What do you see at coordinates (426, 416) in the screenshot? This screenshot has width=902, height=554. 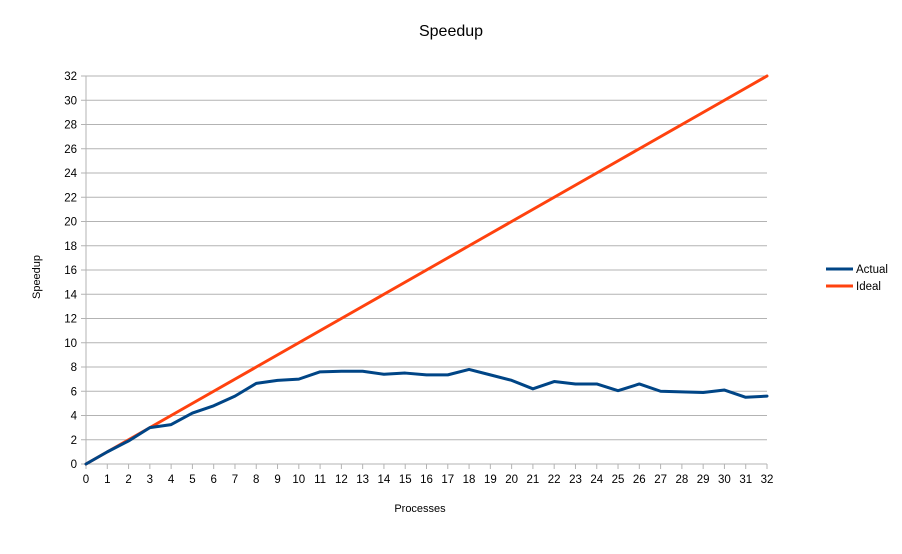 I see `series-line-actual` at bounding box center [426, 416].